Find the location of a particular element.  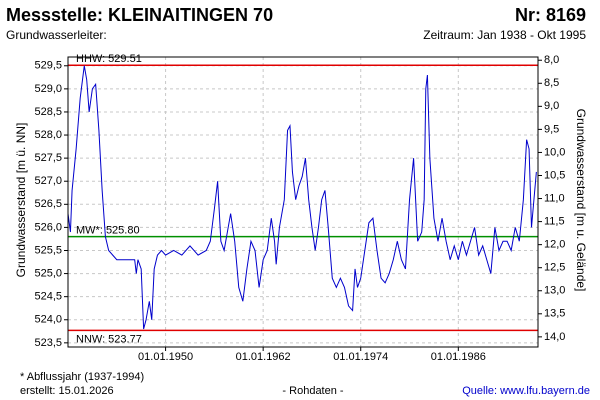

y-axis-label: Grundwasserstand [m ü. NN] is located at coordinates (21, 200).